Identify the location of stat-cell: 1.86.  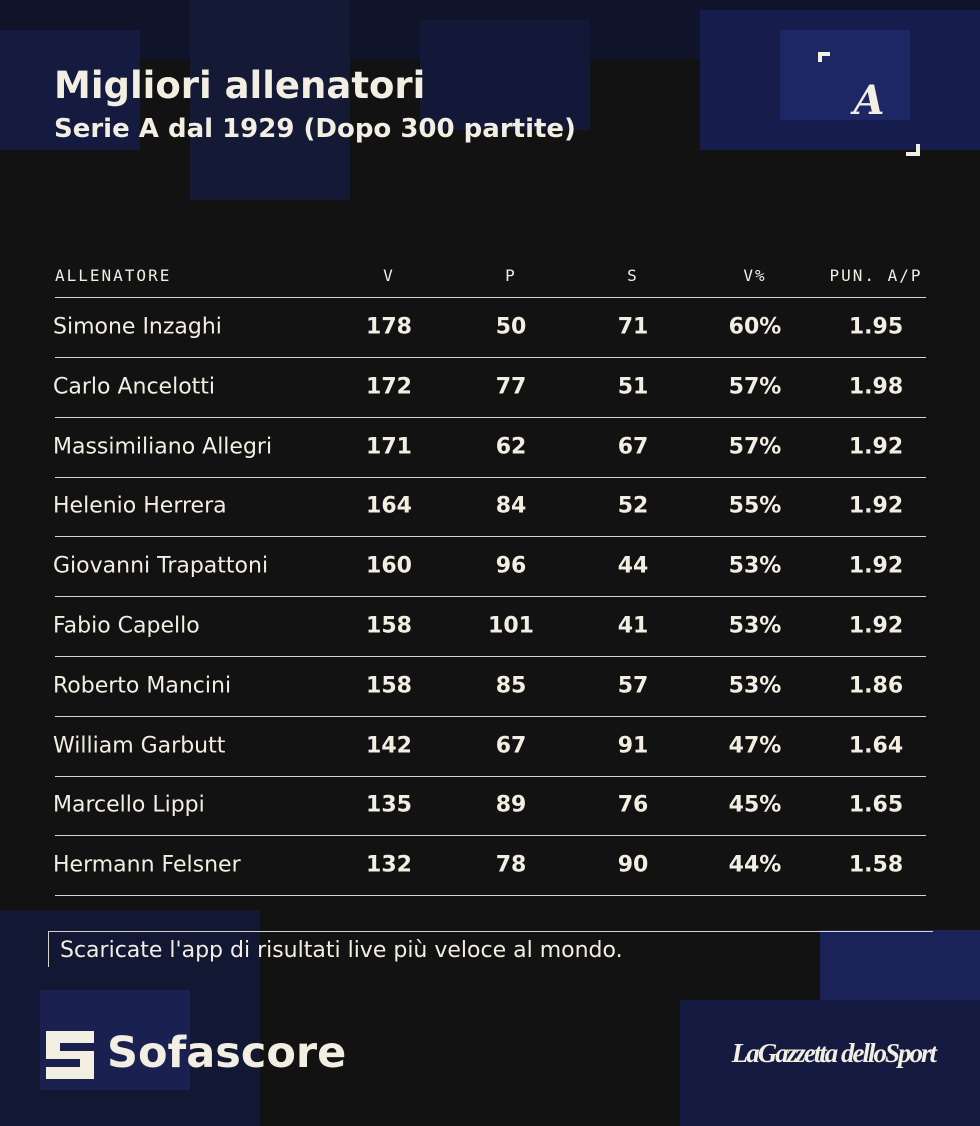
(876, 686).